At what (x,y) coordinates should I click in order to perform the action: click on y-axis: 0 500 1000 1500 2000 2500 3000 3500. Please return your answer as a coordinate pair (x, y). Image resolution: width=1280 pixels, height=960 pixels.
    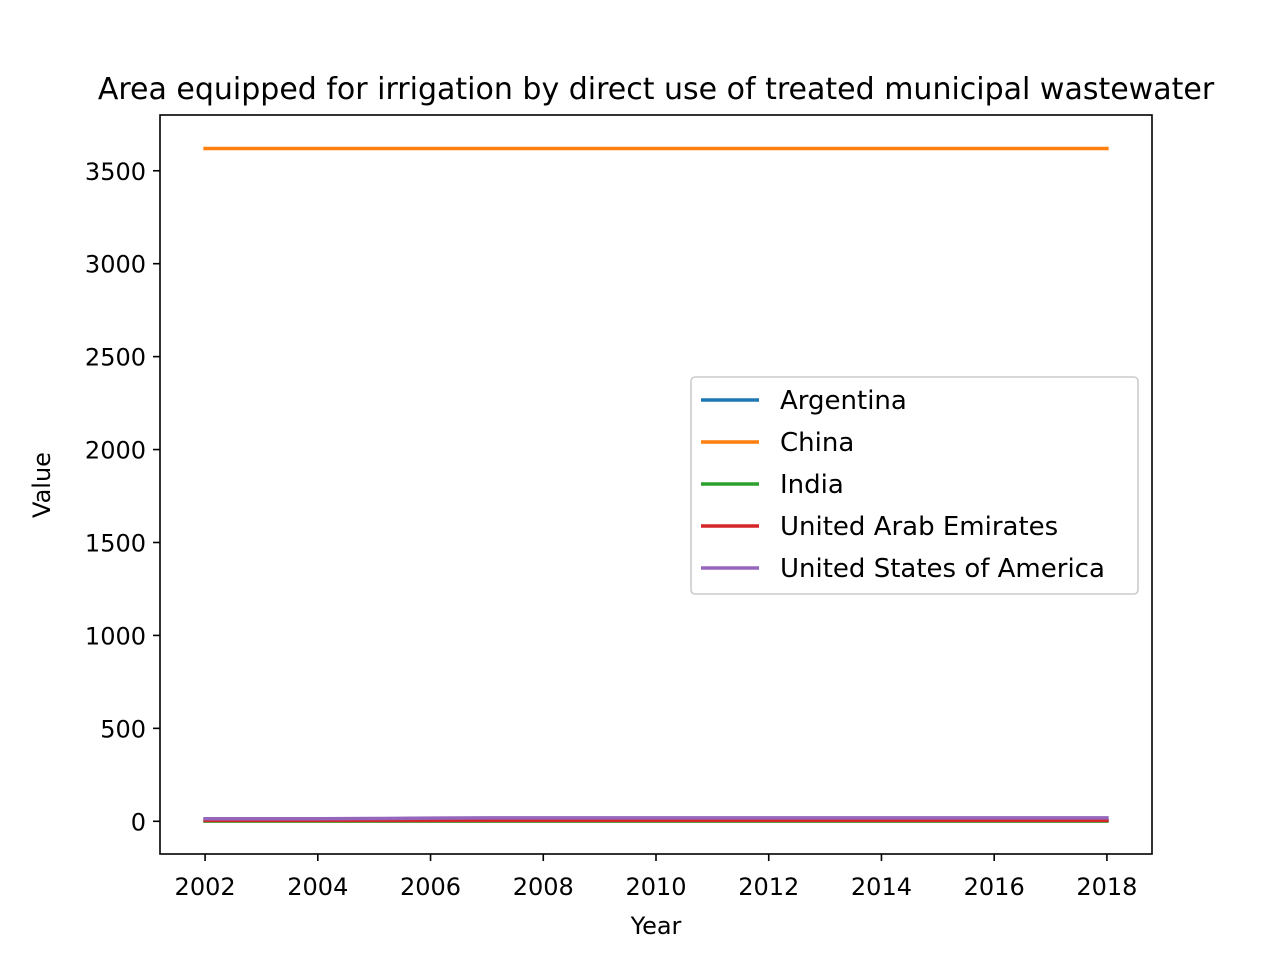
    Looking at the image, I should click on (122, 497).